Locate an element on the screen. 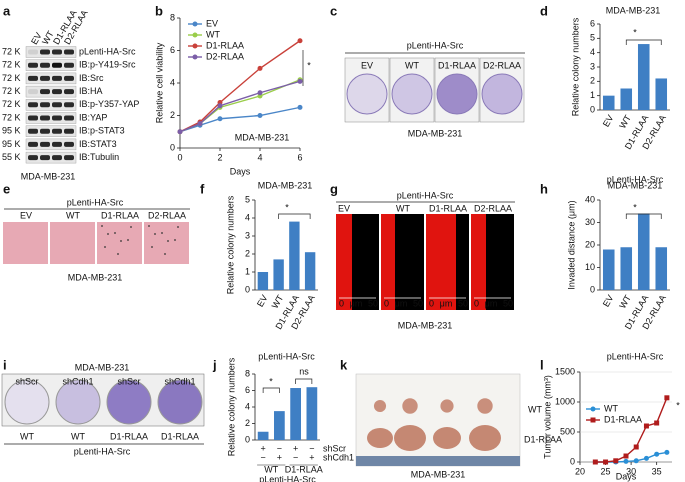 The image size is (685, 482). invasion-image is located at coordinates (25, 243).